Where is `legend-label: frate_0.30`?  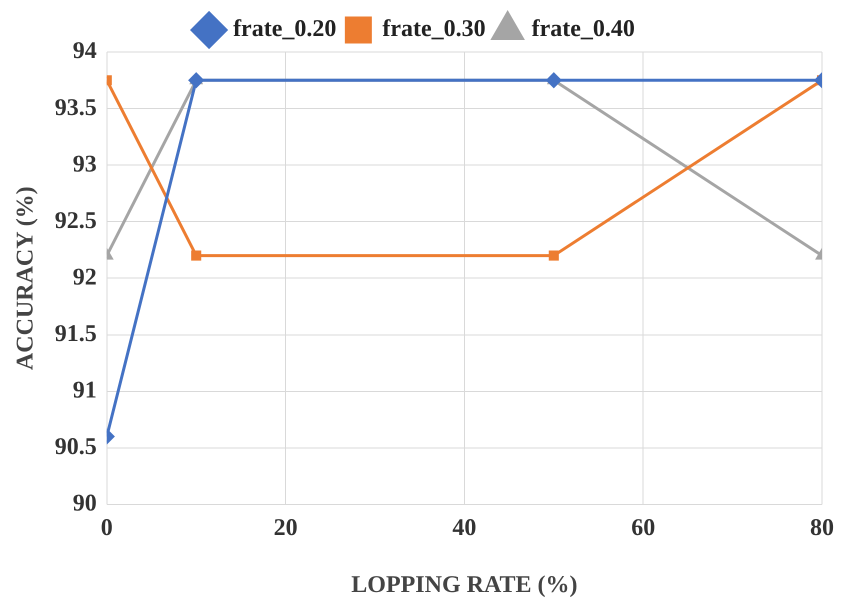
legend-label: frate_0.30 is located at coordinates (434, 29).